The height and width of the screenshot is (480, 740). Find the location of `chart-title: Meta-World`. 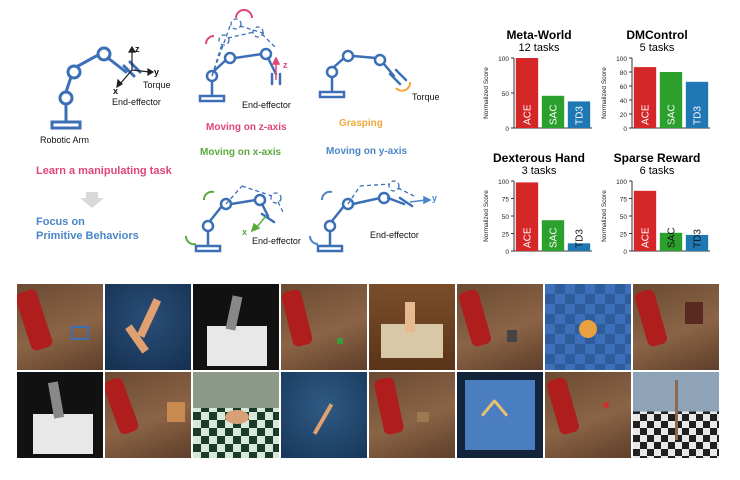

chart-title: Meta-World is located at coordinates (539, 35).